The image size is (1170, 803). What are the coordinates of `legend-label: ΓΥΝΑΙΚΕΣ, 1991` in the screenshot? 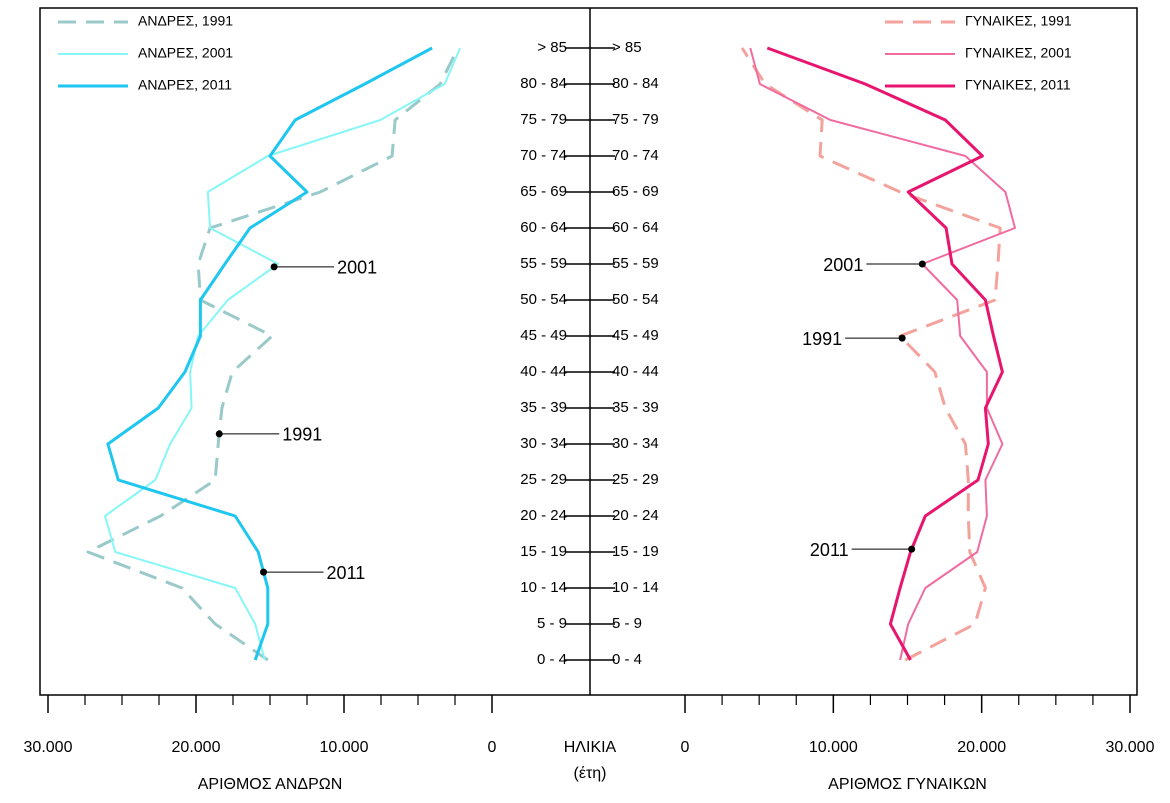 It's located at (1018, 21).